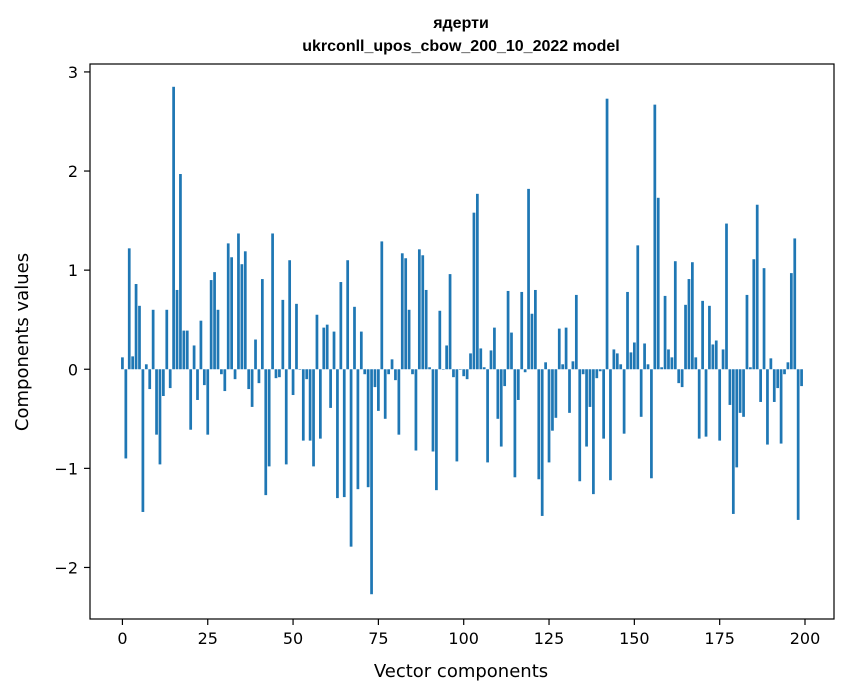 The height and width of the screenshot is (696, 847). What do you see at coordinates (634, 638) in the screenshot?
I see `x-tick-label: 150` at bounding box center [634, 638].